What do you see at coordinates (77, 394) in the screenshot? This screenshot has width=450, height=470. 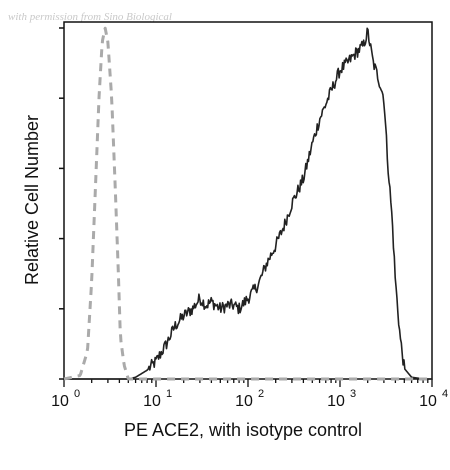 I see `x-tick-label-exponent: 0` at bounding box center [77, 394].